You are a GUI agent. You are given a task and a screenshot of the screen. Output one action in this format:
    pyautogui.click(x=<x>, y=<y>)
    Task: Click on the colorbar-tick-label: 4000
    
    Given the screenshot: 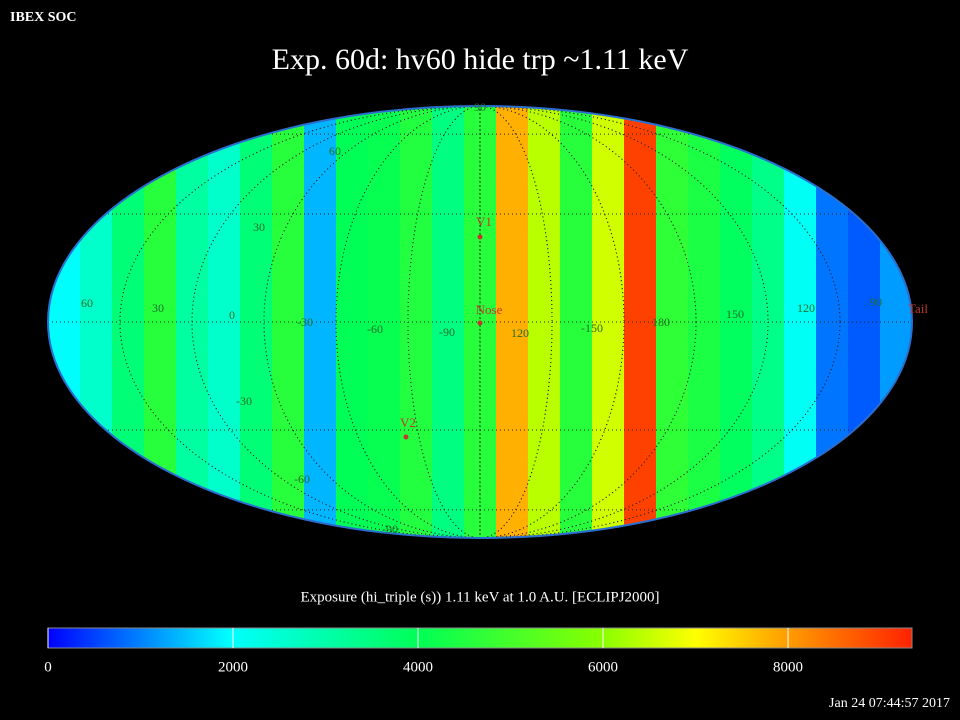 What is the action you would take?
    pyautogui.click(x=418, y=667)
    